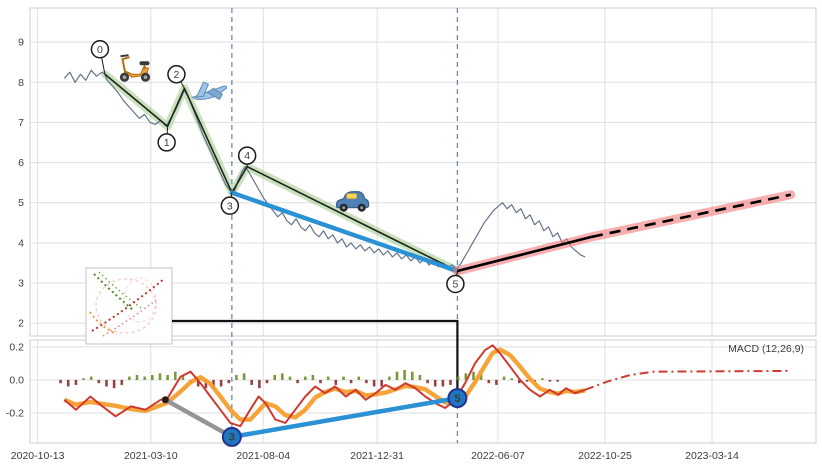 The image size is (822, 471). What do you see at coordinates (125, 65) in the screenshot?
I see `scooter-fork` at bounding box center [125, 65].